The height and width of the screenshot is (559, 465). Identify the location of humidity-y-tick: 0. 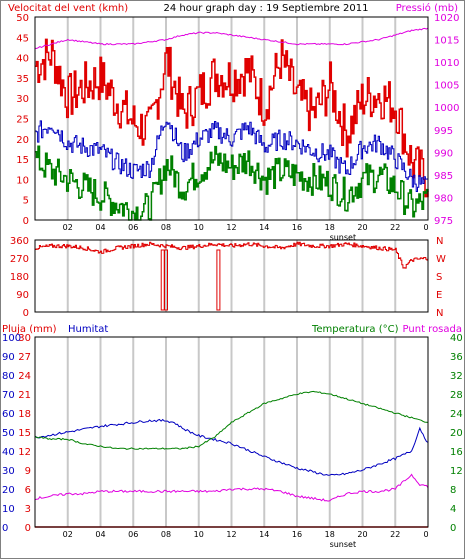
(5, 528).